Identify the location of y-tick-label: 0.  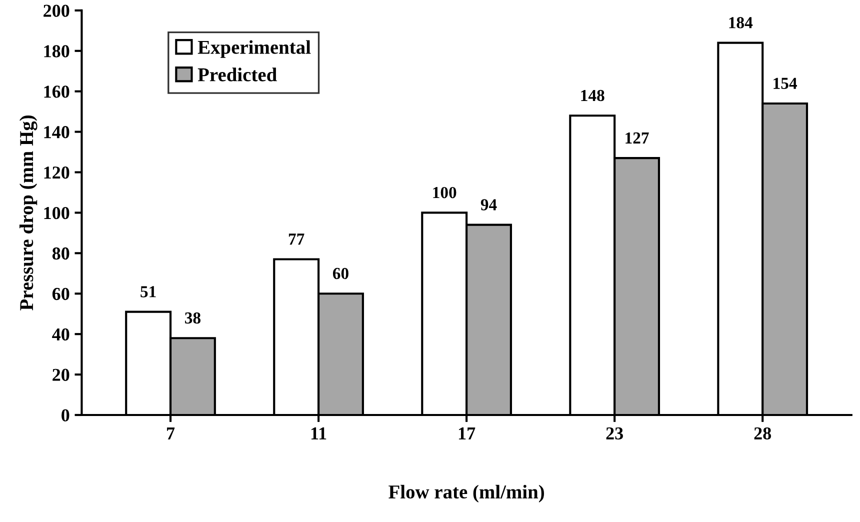
(66, 415).